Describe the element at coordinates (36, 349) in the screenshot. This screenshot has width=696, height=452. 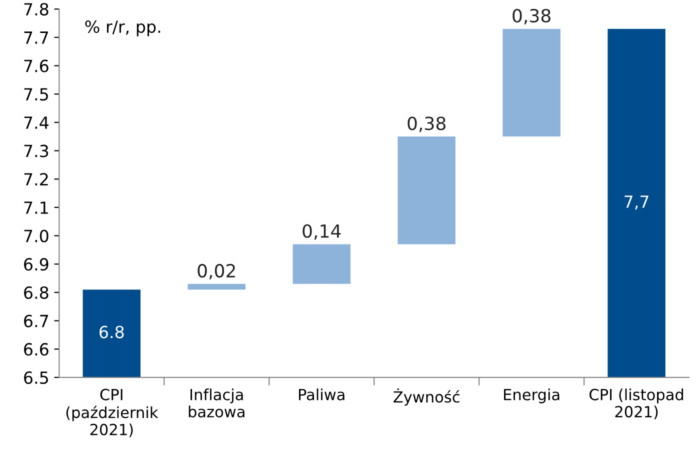
I see `y-tick-label: 6.6` at that location.